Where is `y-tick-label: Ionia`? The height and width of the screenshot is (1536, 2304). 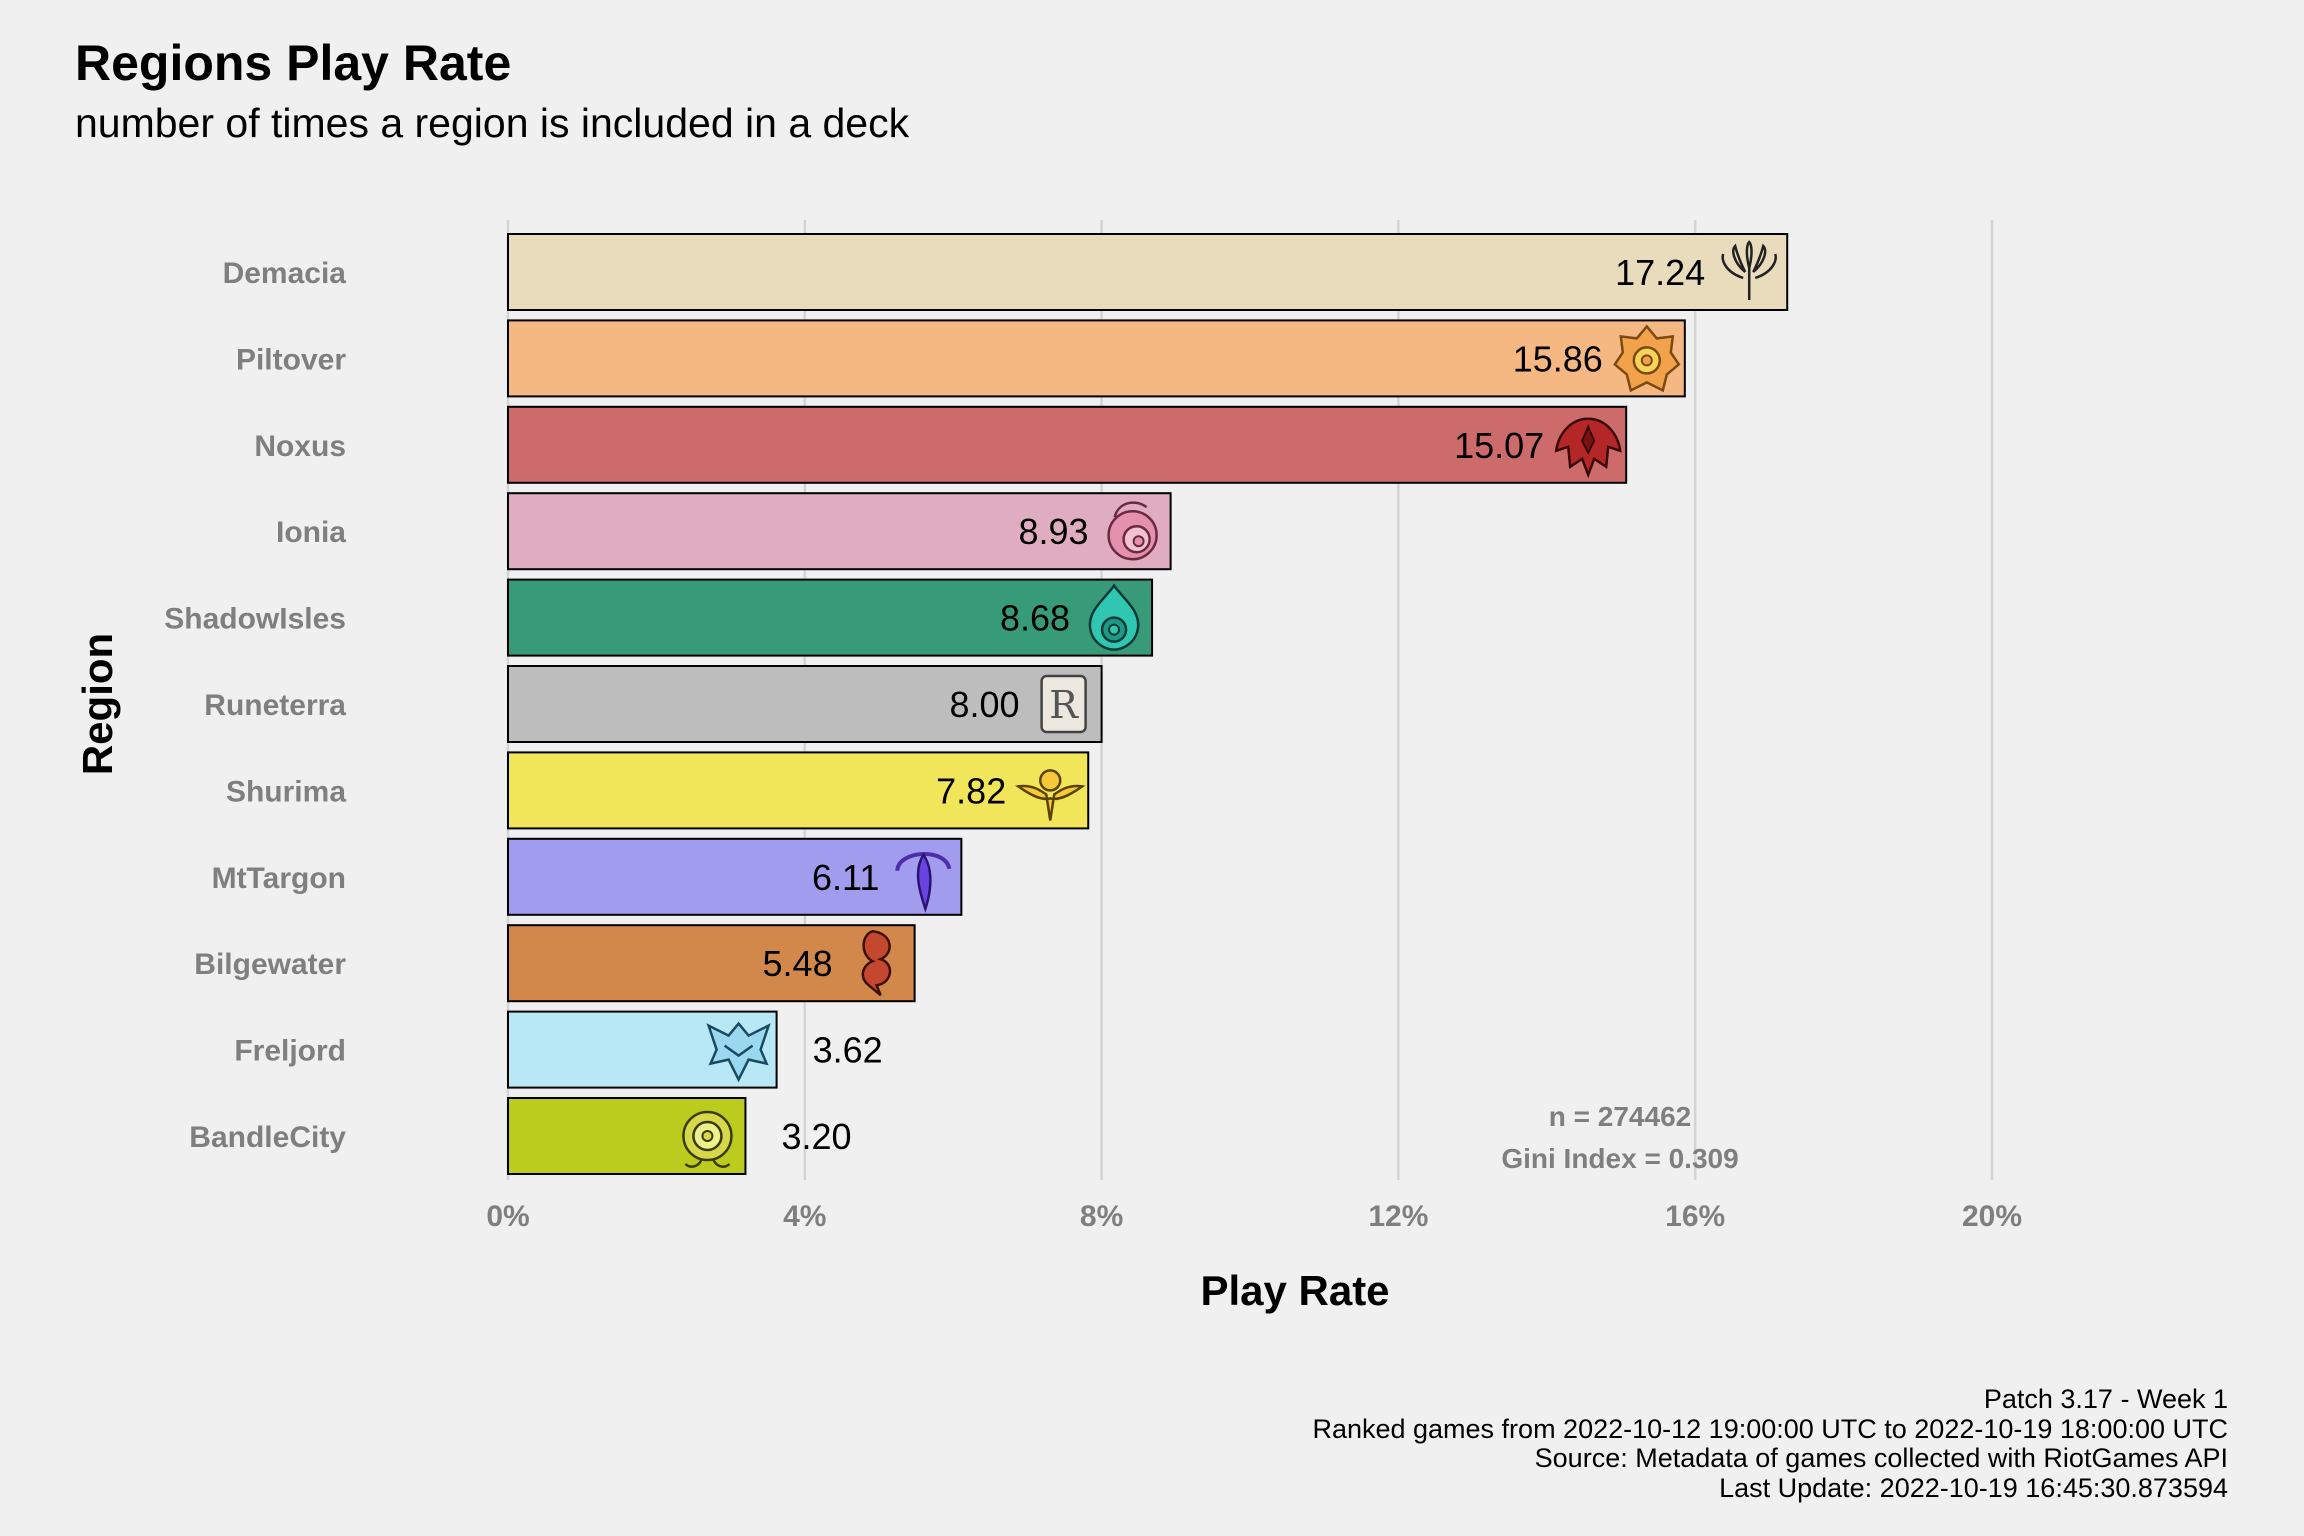
y-tick-label: Ionia is located at coordinates (311, 532).